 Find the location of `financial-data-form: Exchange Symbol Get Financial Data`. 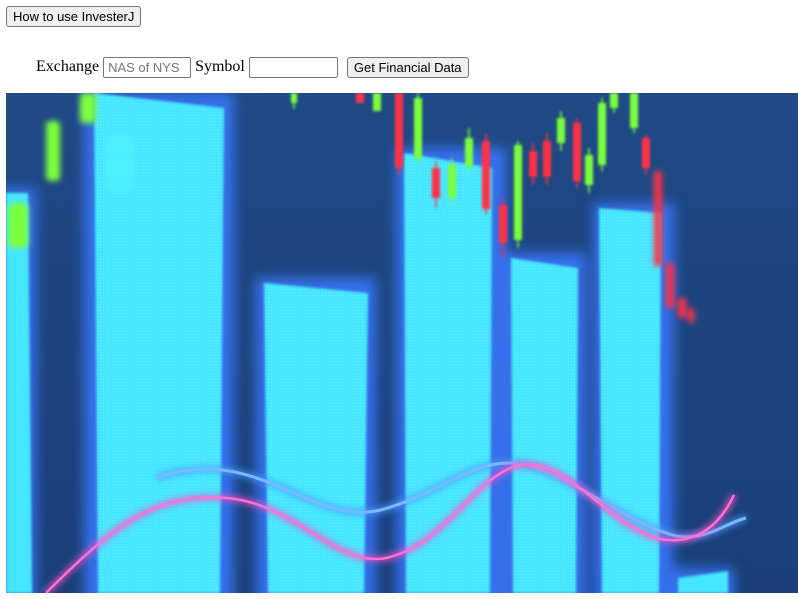

financial-data-form: Exchange Symbol Get Financial Data is located at coordinates (252, 67).